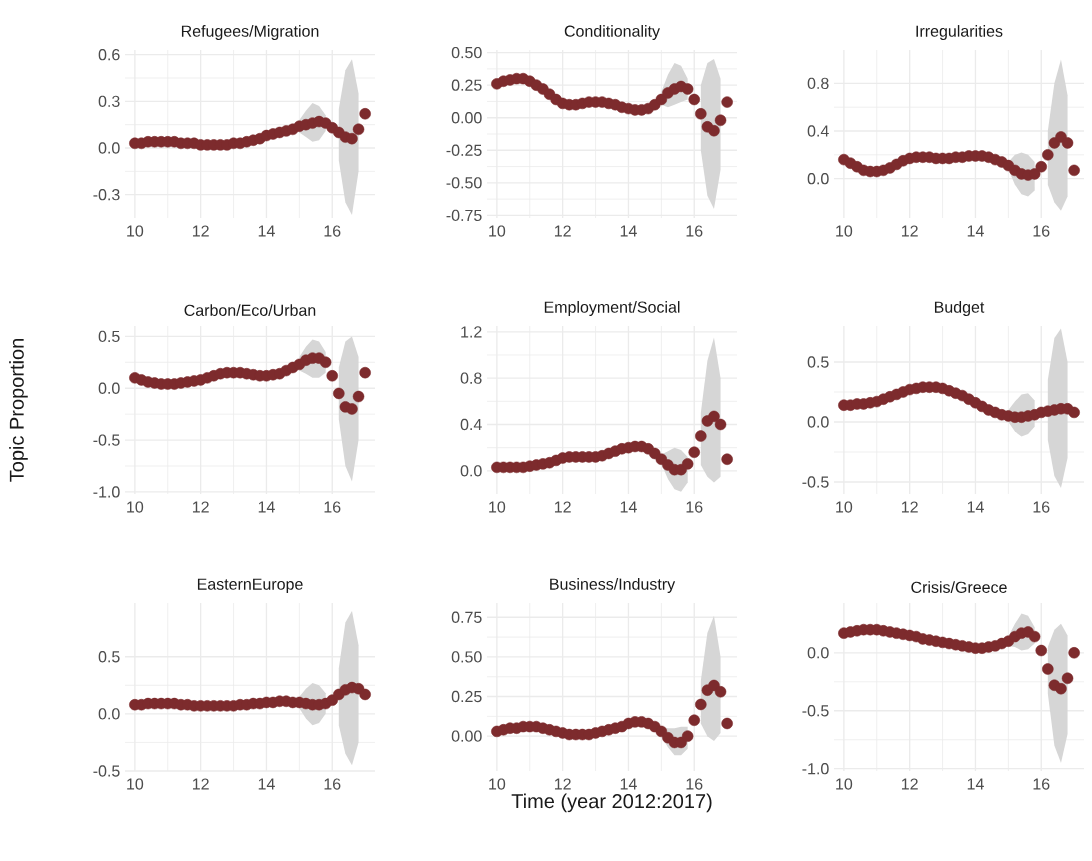 The width and height of the screenshot is (1092, 861). What do you see at coordinates (612, 308) in the screenshot?
I see `chart-title: Employment/Social` at bounding box center [612, 308].